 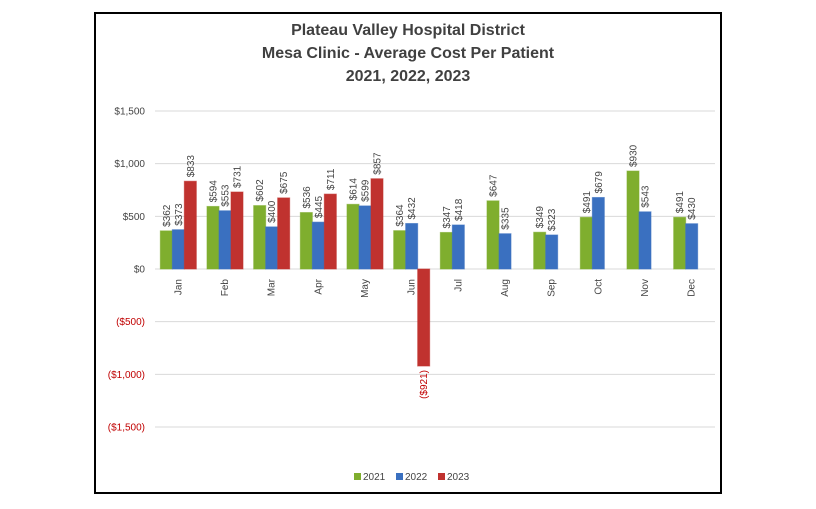 I want to click on data-label: $362, so click(x=167, y=215).